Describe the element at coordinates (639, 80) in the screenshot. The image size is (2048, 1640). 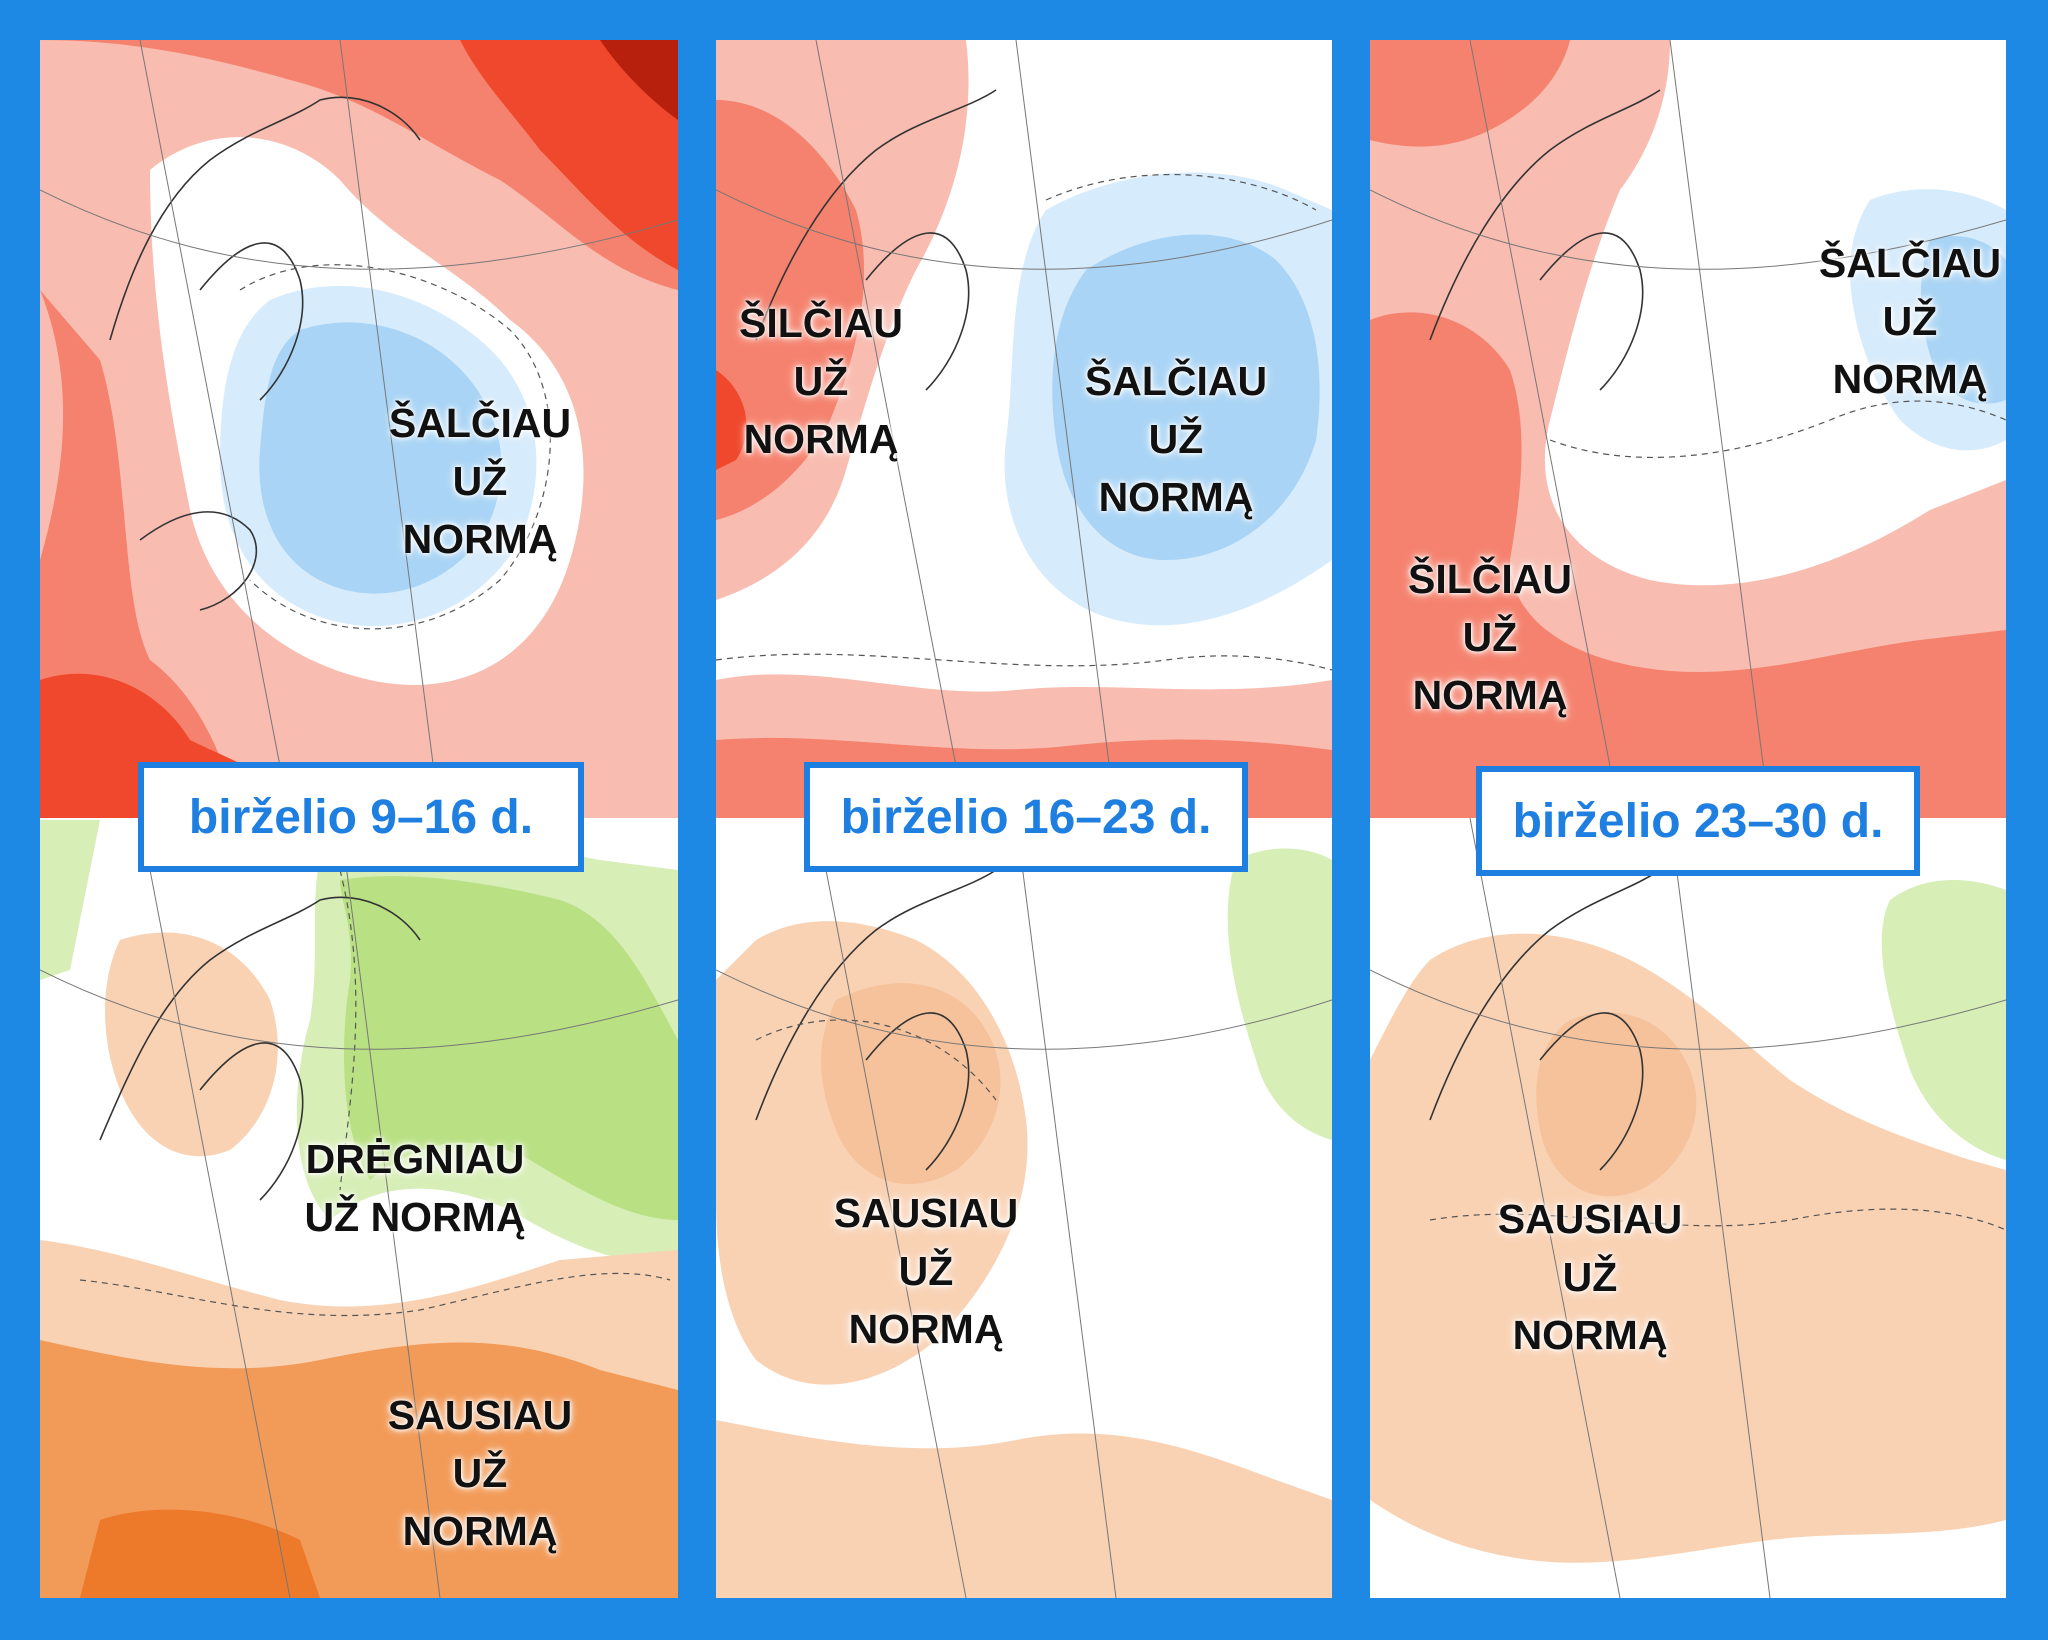
I see `very-strong-warm-anomaly-area` at that location.